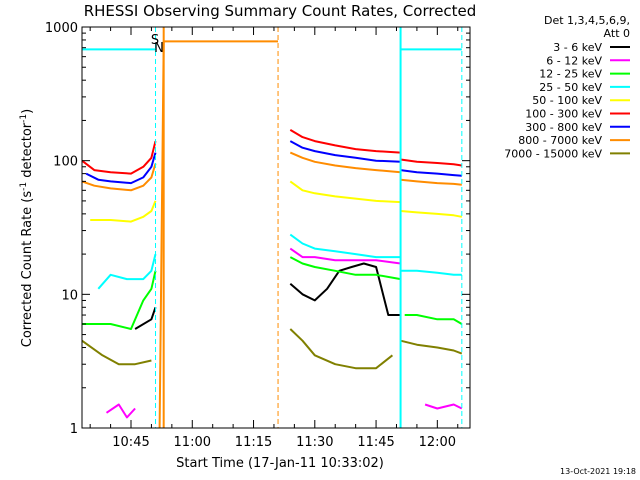  What do you see at coordinates (65, 162) in the screenshot?
I see `y-tick-label: 100` at bounding box center [65, 162].